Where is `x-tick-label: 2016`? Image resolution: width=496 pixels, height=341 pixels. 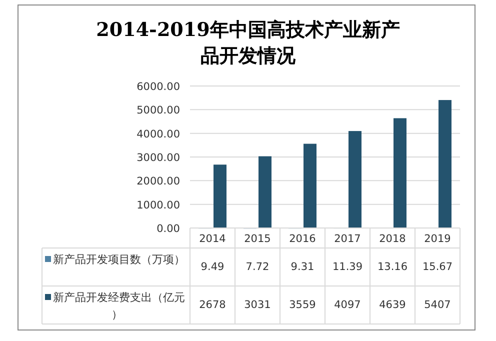
x-tick-label: 2016 is located at coordinates (302, 239).